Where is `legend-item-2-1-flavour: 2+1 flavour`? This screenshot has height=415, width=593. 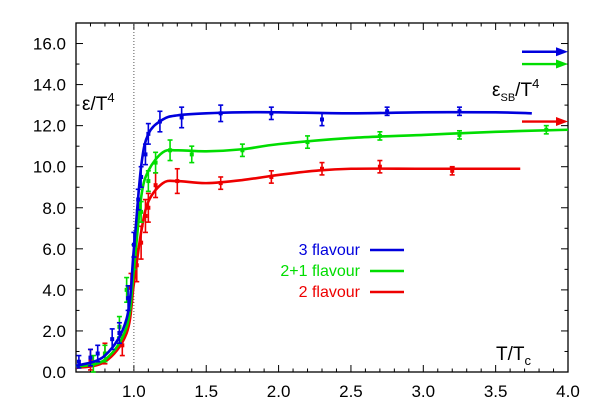 legend-item-2-1-flavour: 2+1 flavour is located at coordinates (342, 271).